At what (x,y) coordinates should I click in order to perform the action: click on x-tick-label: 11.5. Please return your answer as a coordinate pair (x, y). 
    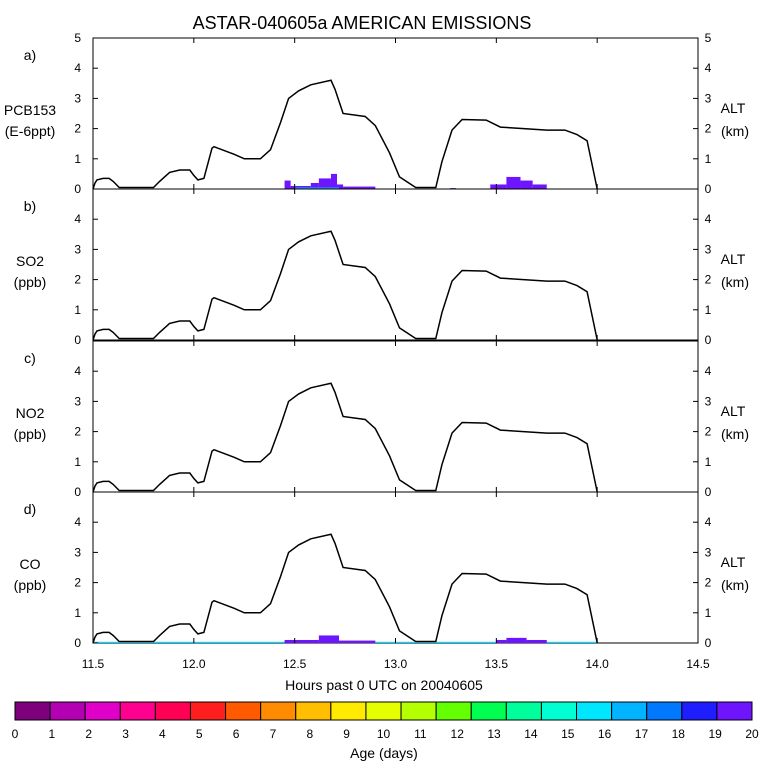
    Looking at the image, I should click on (93, 664).